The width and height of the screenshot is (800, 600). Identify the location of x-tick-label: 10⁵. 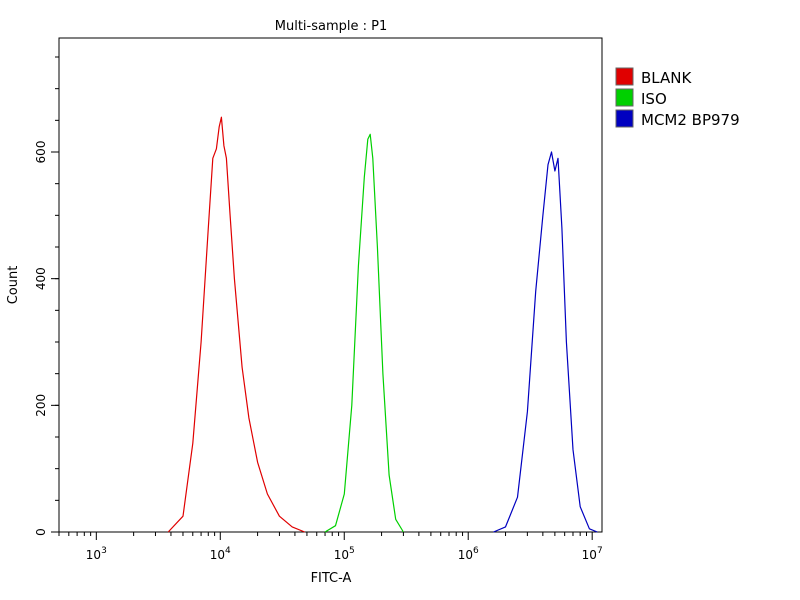
(344, 554).